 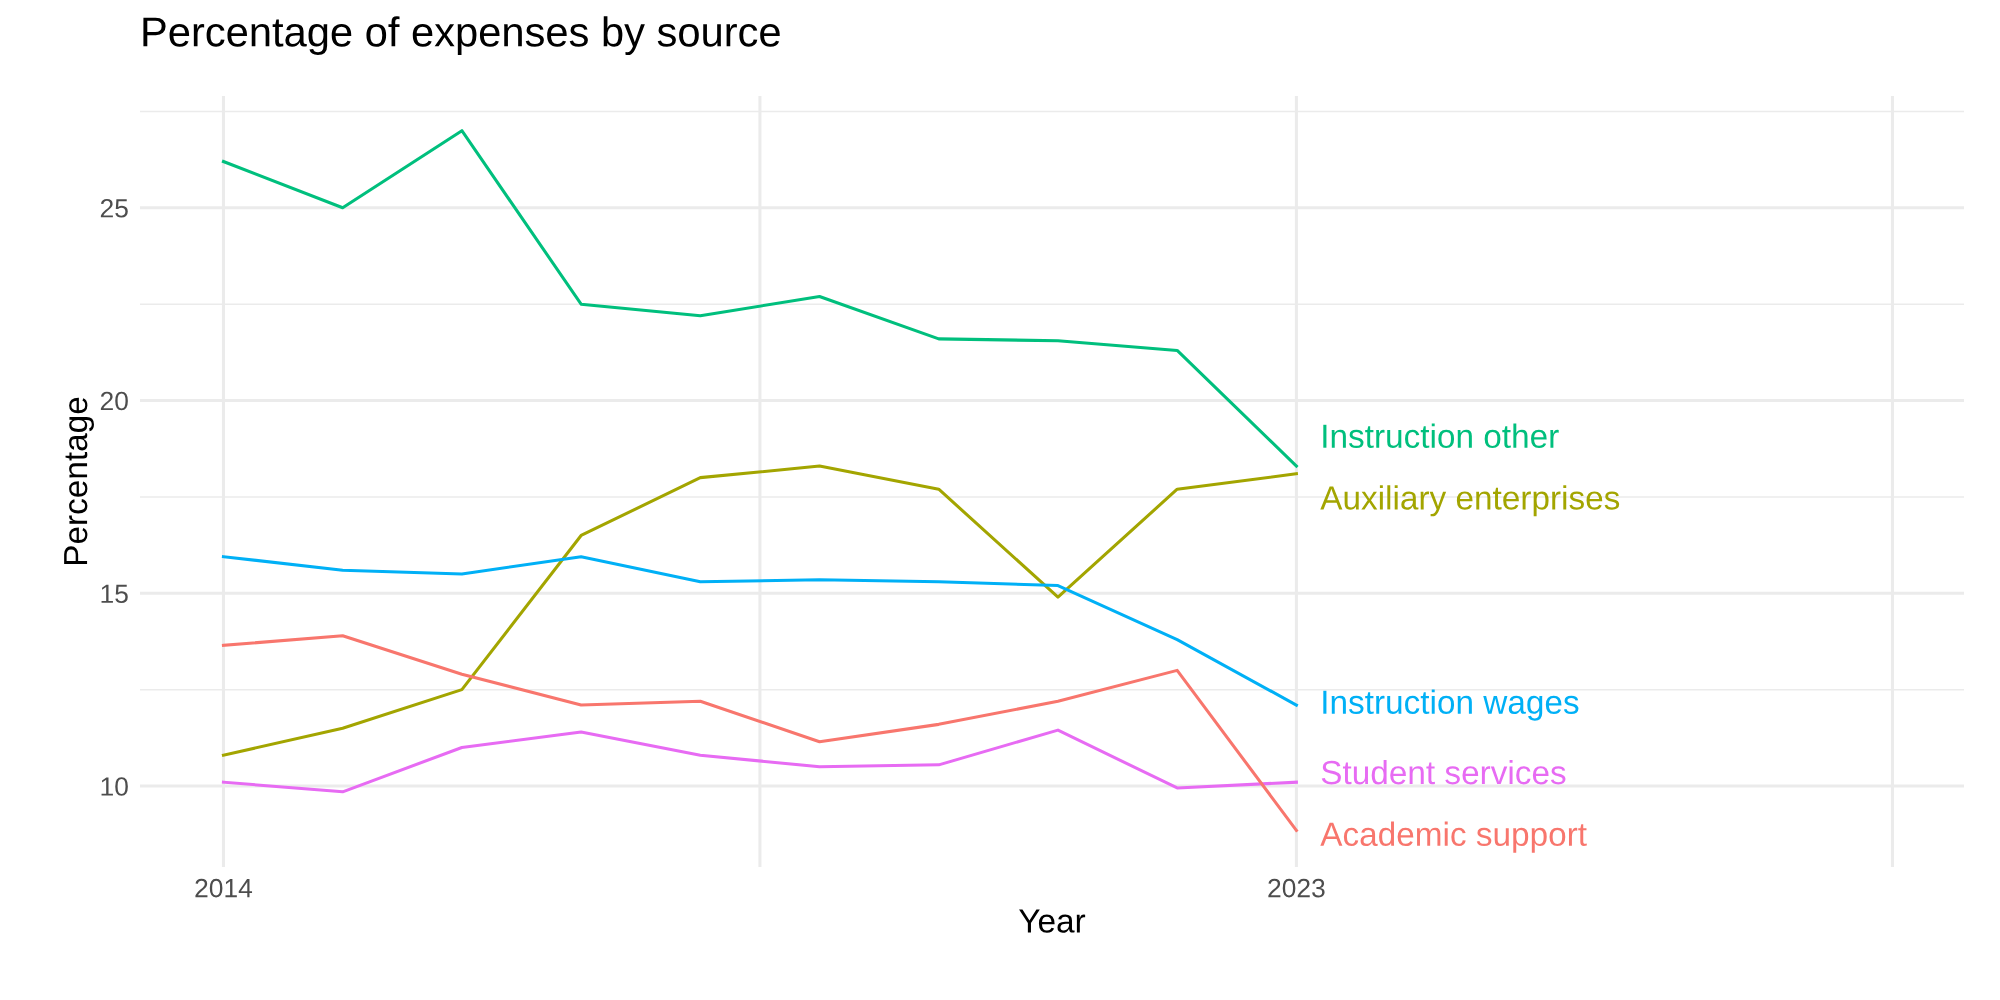 What do you see at coordinates (114, 208) in the screenshot?
I see `y-tick-label: 25` at bounding box center [114, 208].